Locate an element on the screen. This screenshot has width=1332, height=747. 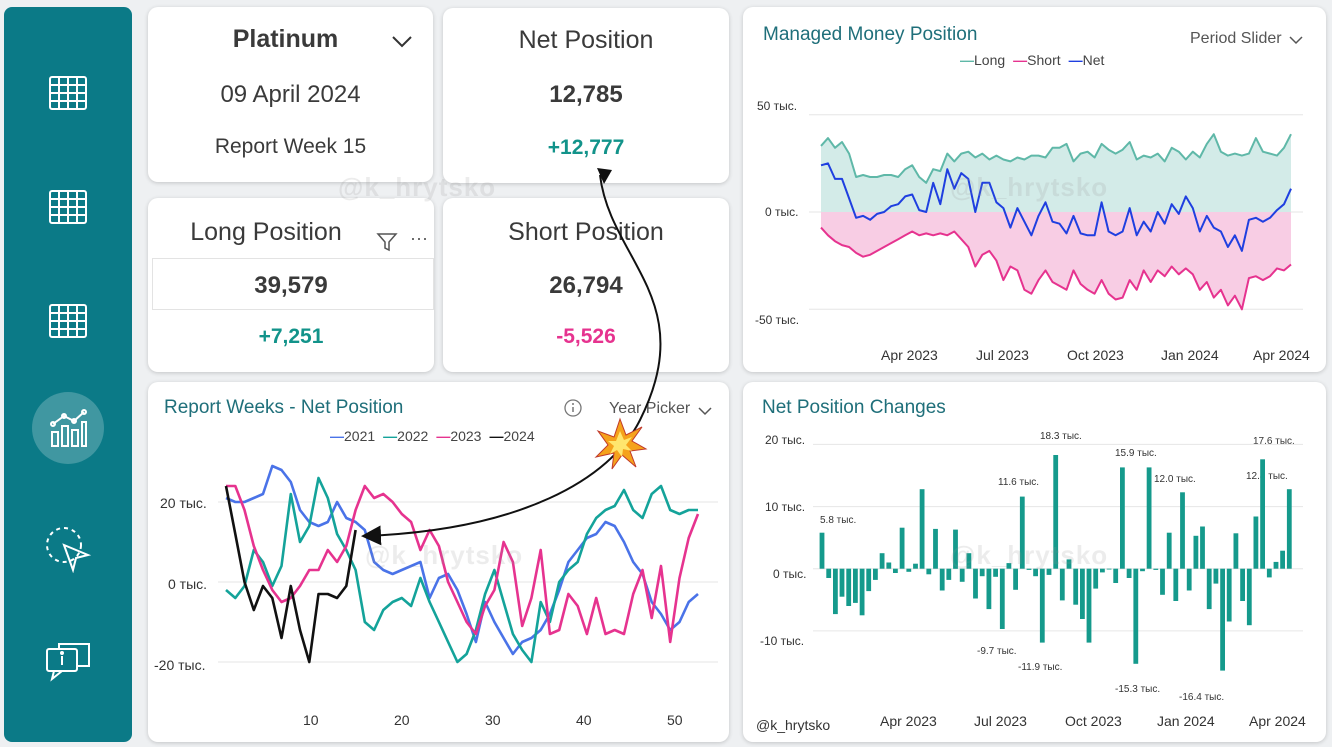
bar-annotation: -9.7 тыс. is located at coordinates (997, 651).